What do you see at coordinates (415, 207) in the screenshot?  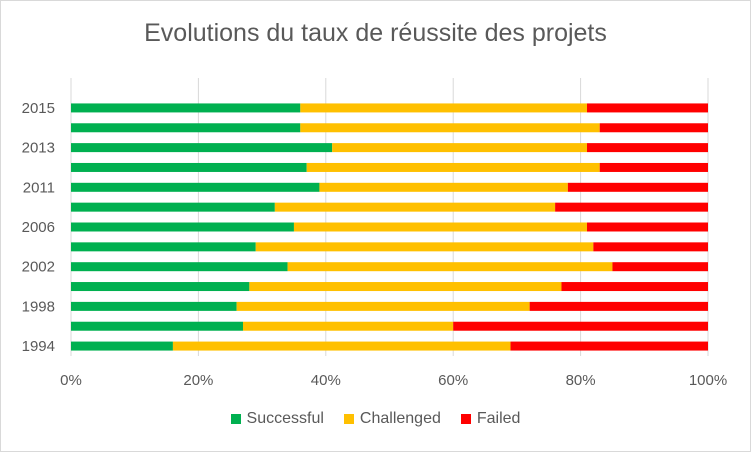 I see `bar-challenged-2009` at bounding box center [415, 207].